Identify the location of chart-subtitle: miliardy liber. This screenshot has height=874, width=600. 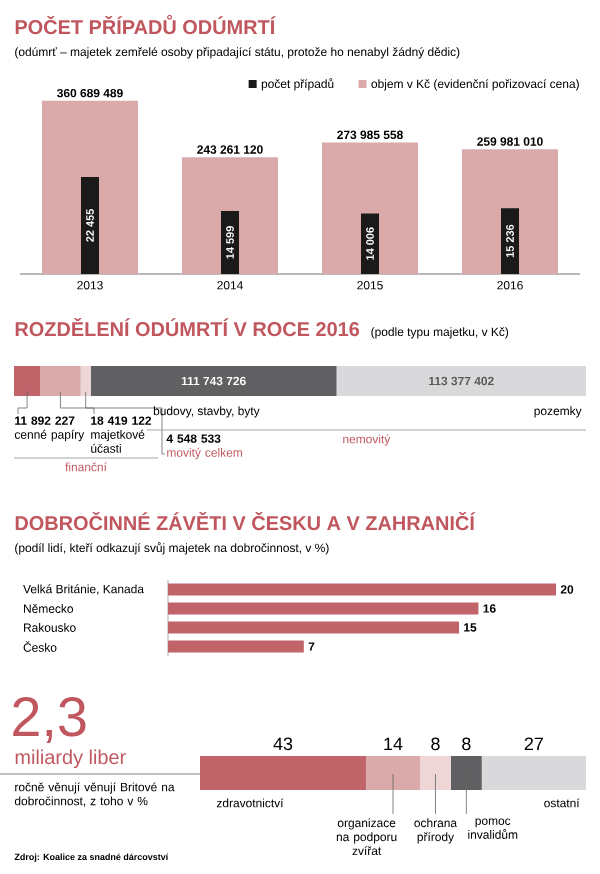
(70, 759).